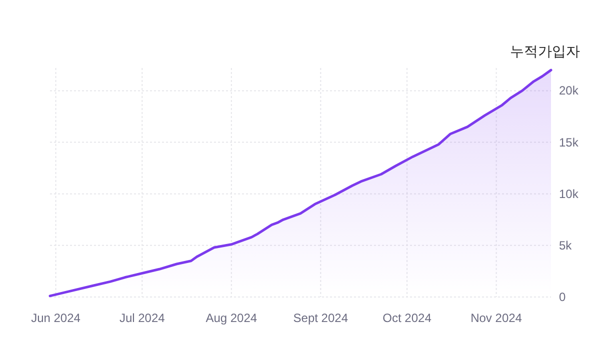  I want to click on x-tick-label: Oct 2024, so click(407, 318).